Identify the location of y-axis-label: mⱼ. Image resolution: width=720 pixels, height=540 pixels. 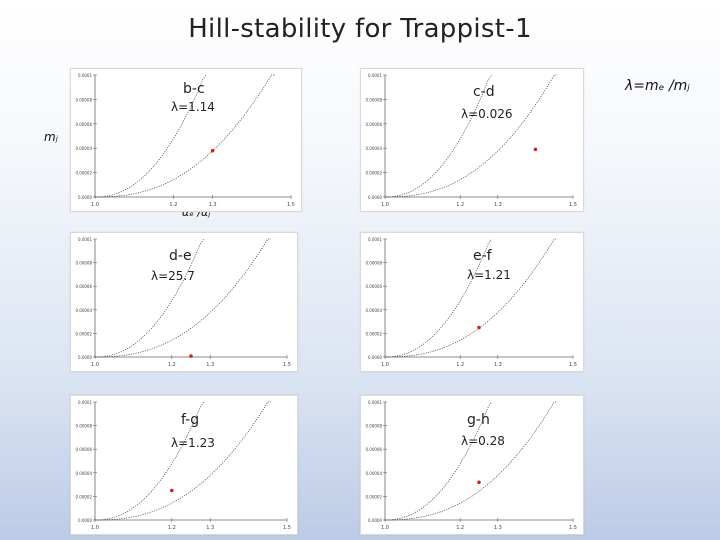
(51, 137).